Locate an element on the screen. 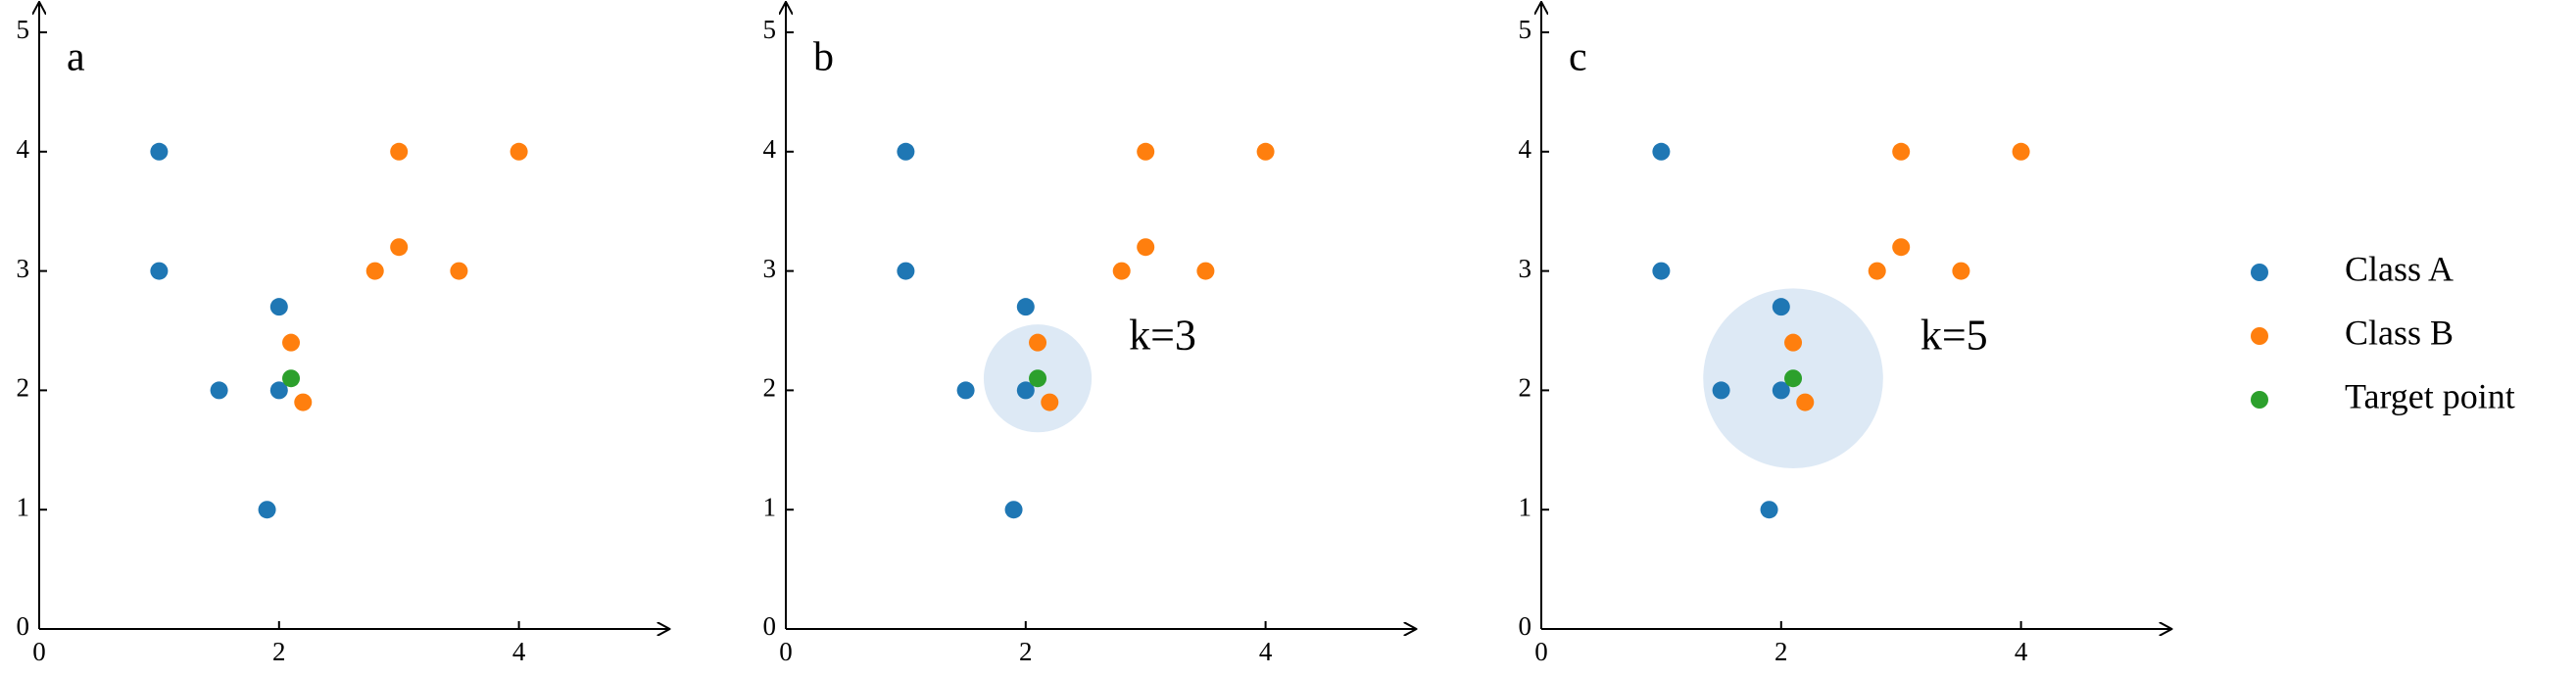 The image size is (2576, 677). legend-label: Class A is located at coordinates (2399, 268).